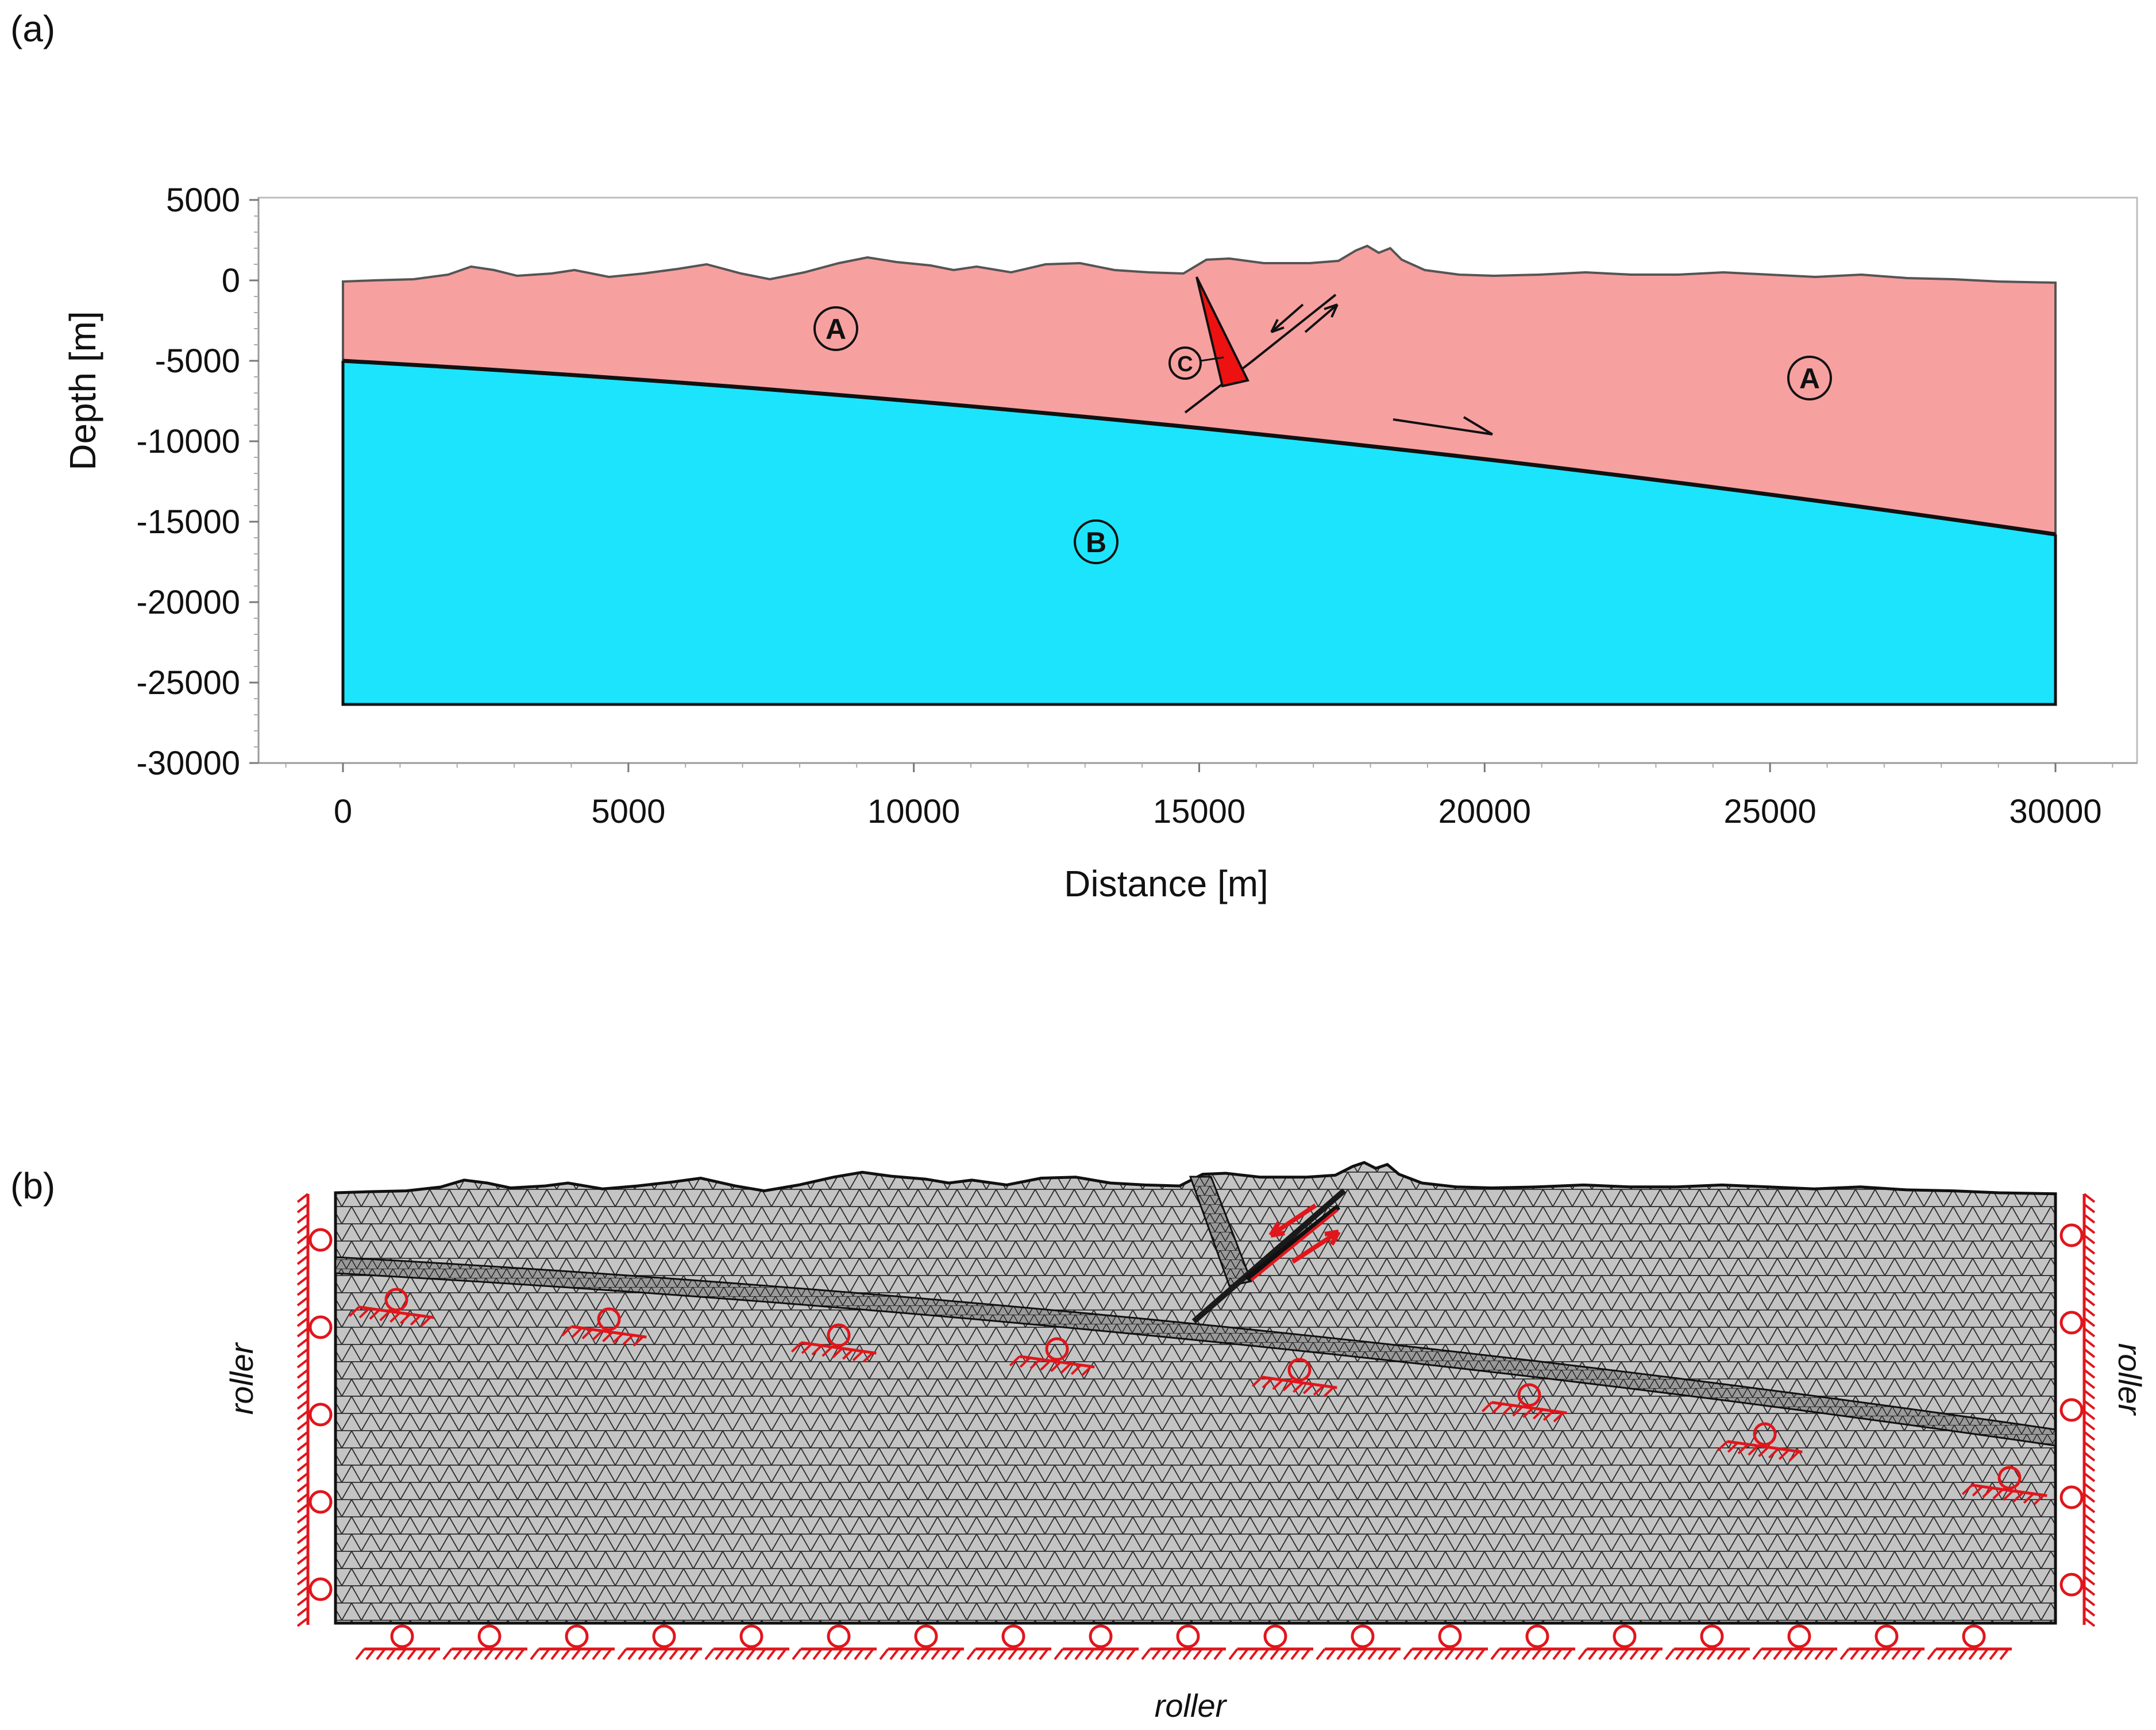 The image size is (2156, 1730). I want to click on mesh-refined-fault-line, so click(1269, 1256).